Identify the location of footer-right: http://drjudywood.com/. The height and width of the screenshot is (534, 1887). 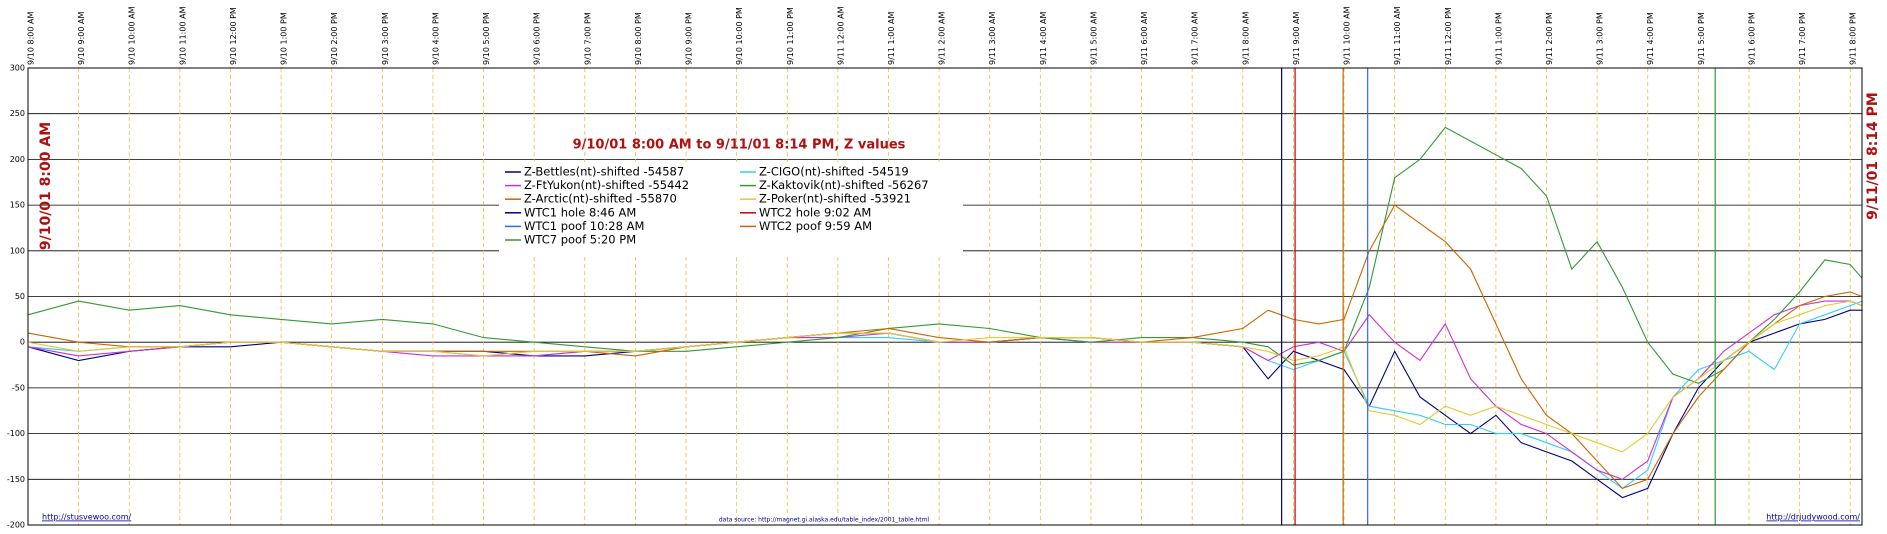
(1813, 517).